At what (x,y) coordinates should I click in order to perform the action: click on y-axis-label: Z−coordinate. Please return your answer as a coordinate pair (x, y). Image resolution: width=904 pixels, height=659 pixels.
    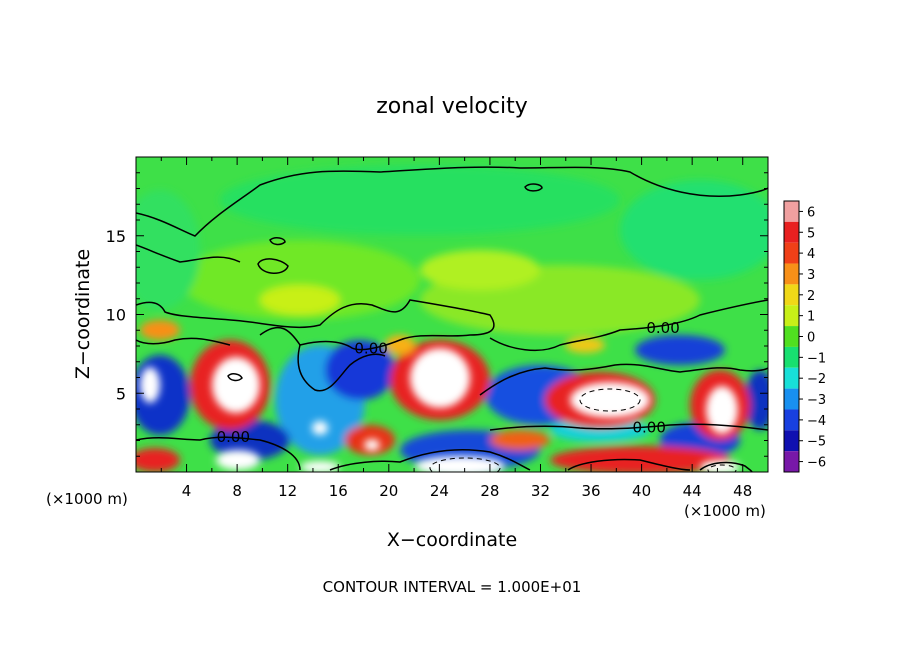
    Looking at the image, I should click on (83, 314).